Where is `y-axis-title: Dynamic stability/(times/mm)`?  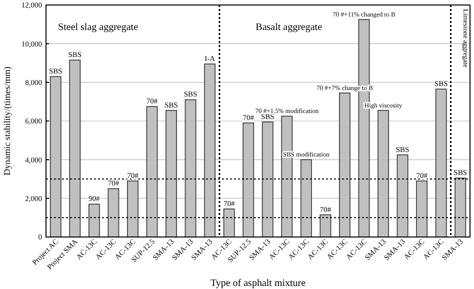
y-axis-title: Dynamic stability/(times/mm) is located at coordinates (7, 121).